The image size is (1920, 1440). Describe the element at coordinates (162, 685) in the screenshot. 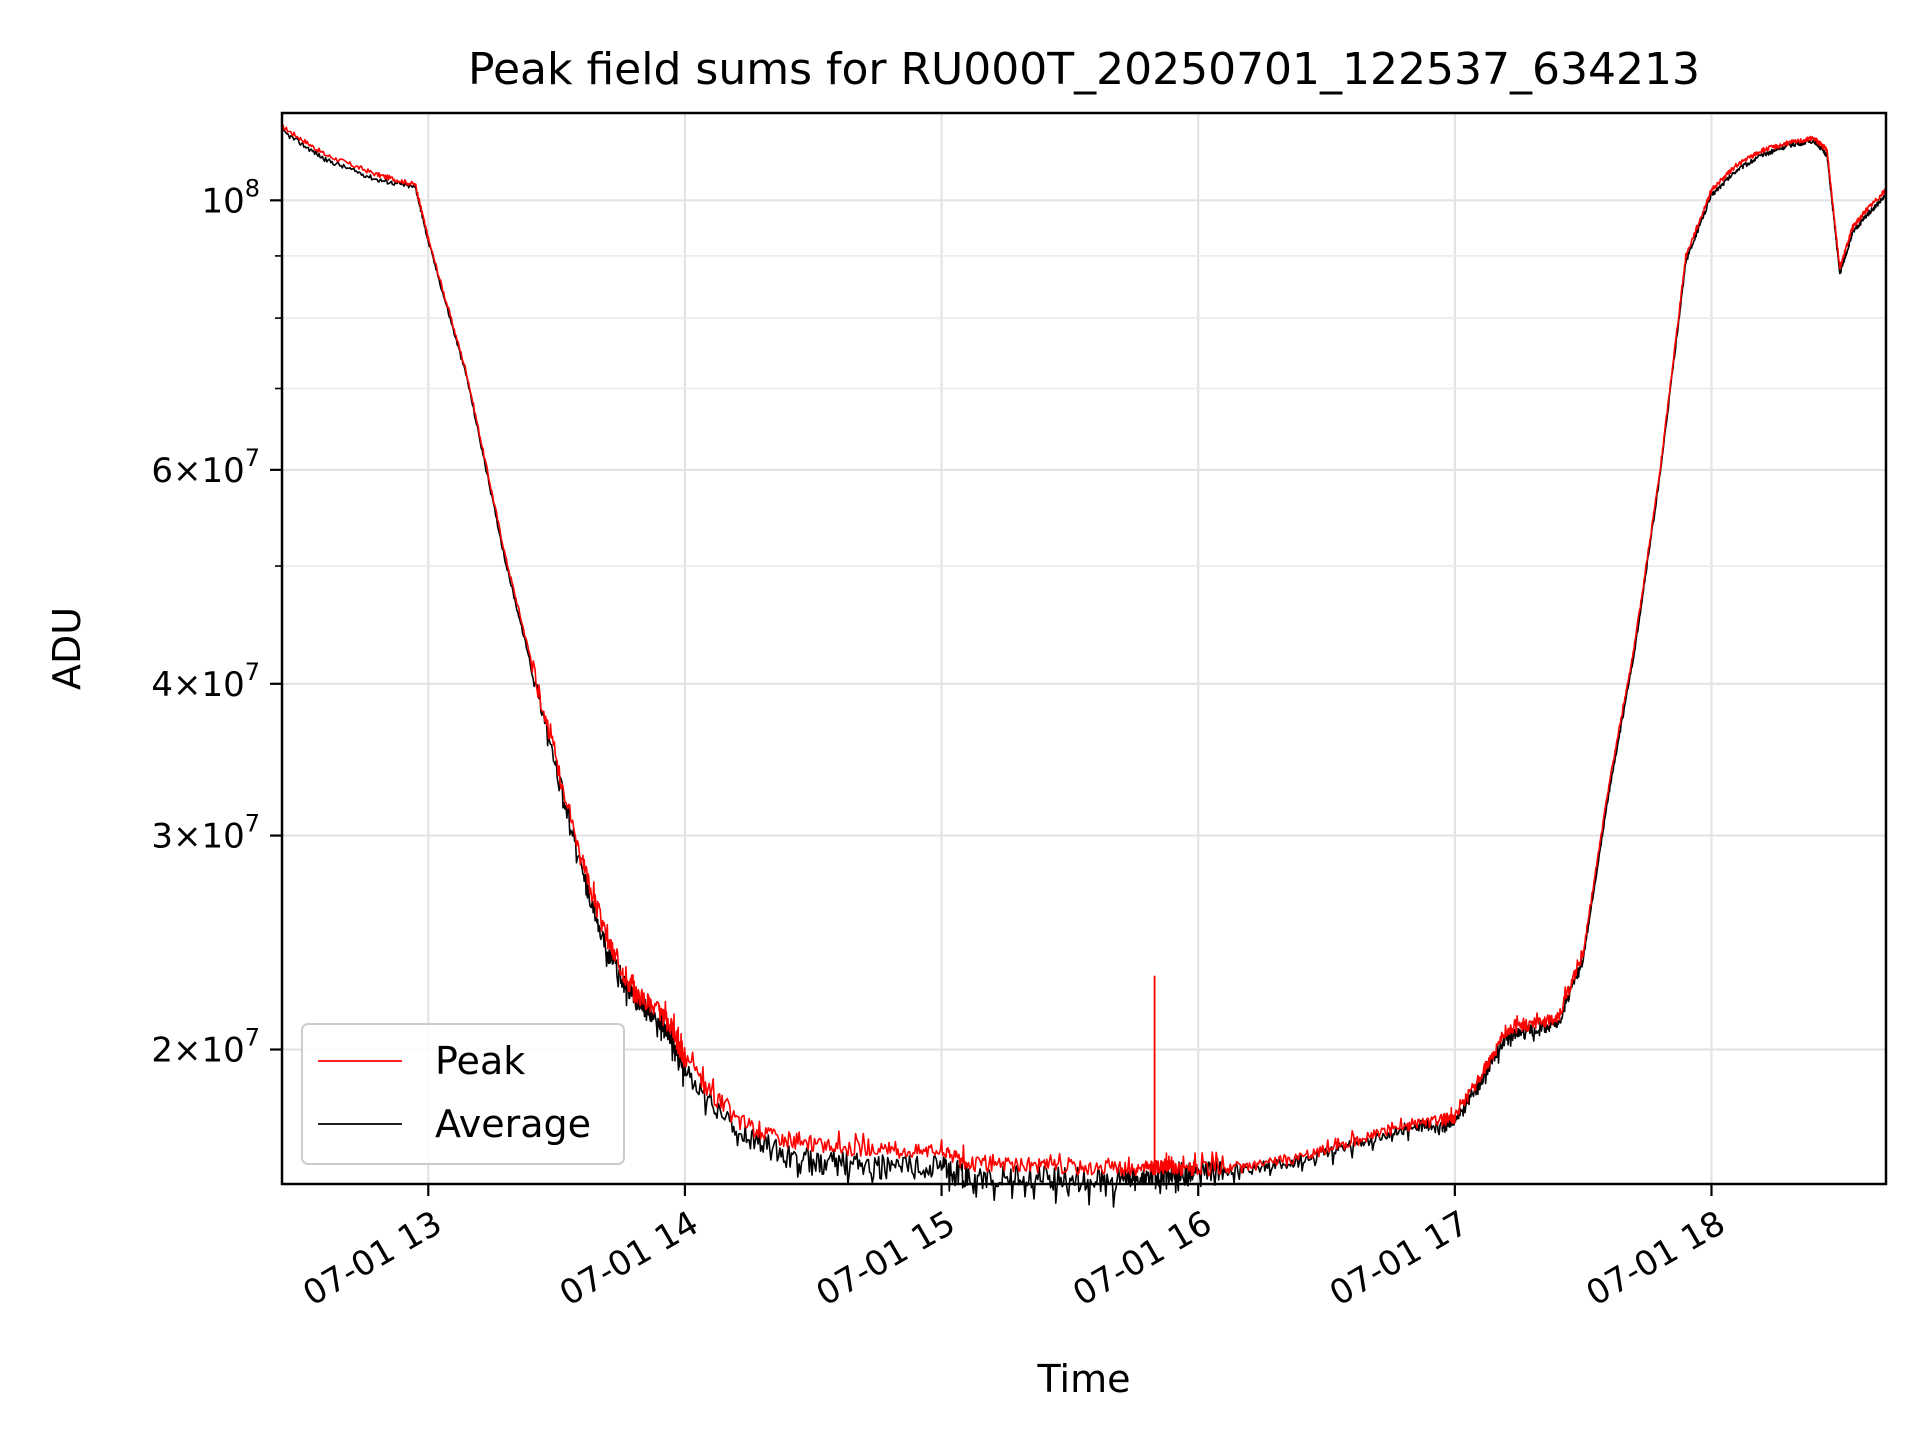

I see `y-tick-mantissa: 4` at that location.